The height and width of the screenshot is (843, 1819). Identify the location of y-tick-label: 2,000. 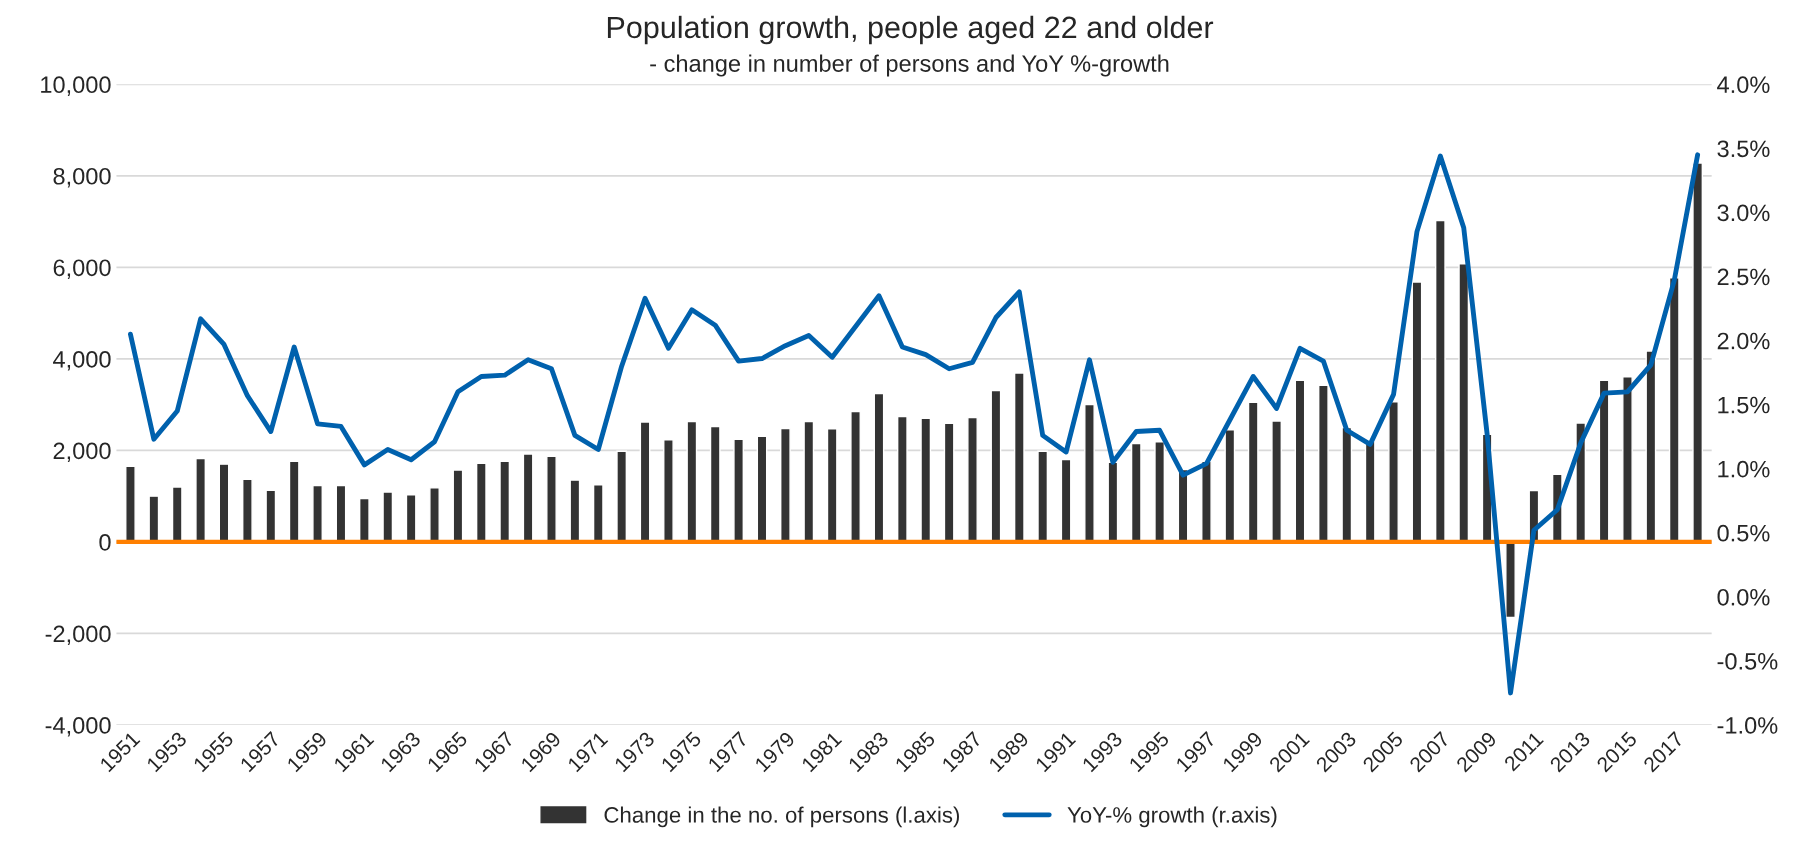
(82, 452).